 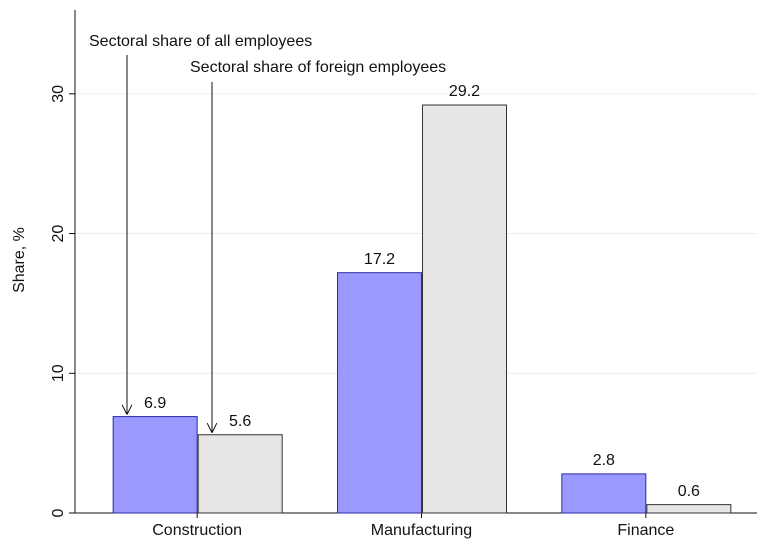 What do you see at coordinates (318, 67) in the screenshot?
I see `series-annotation: Sectoral share of foreign employees` at bounding box center [318, 67].